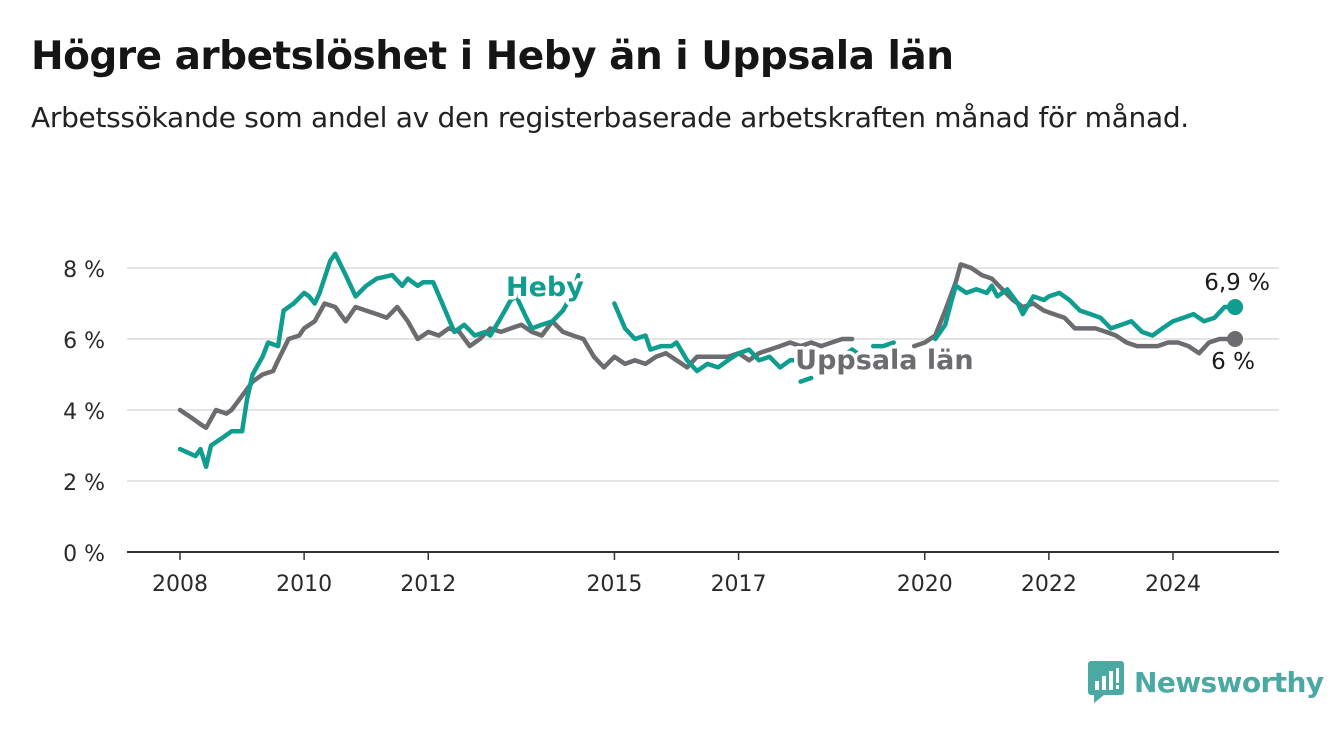 Image resolution: width=1340 pixels, height=734 pixels. I want to click on x-tick-label: 2012, so click(428, 584).